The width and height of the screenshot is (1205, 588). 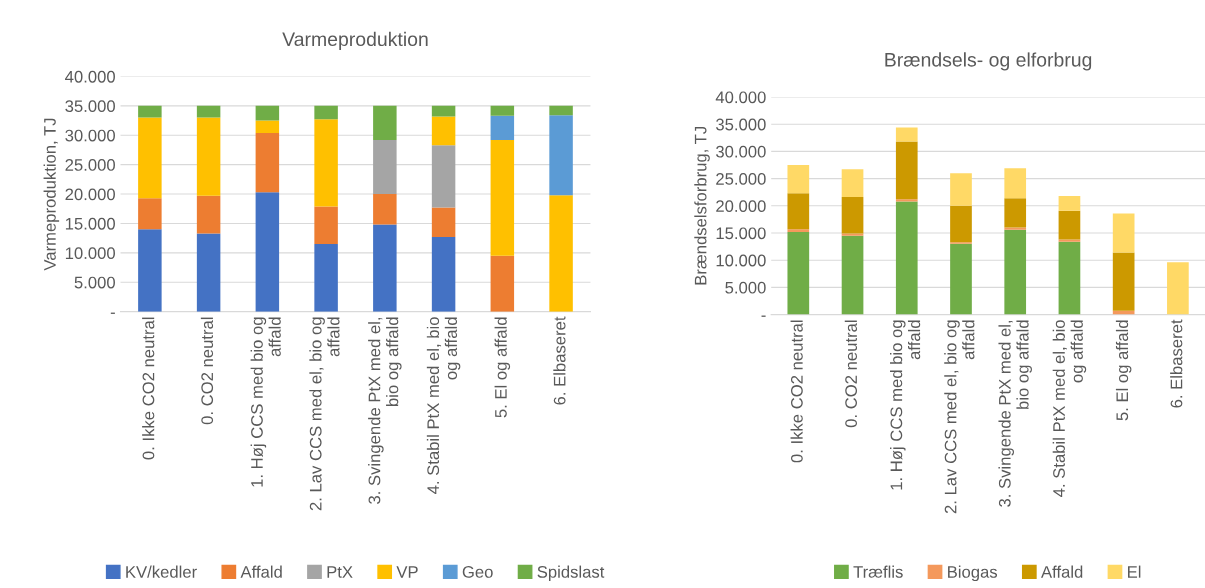 What do you see at coordinates (161, 571) in the screenshot?
I see `legend-label: KV/kedler` at bounding box center [161, 571].